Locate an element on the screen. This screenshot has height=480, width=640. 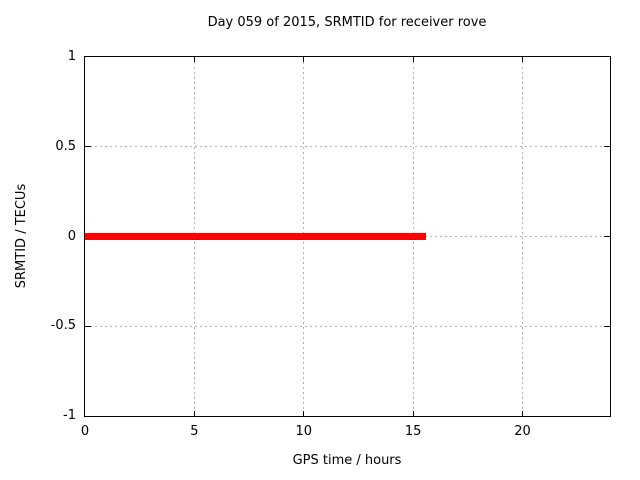
y-tick-label: -1 is located at coordinates (69, 415).